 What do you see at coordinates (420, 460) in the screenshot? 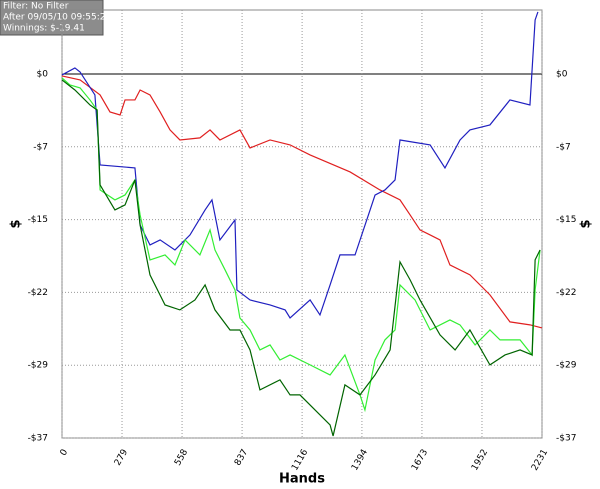
I see `x-tick-label: 1673` at bounding box center [420, 460].